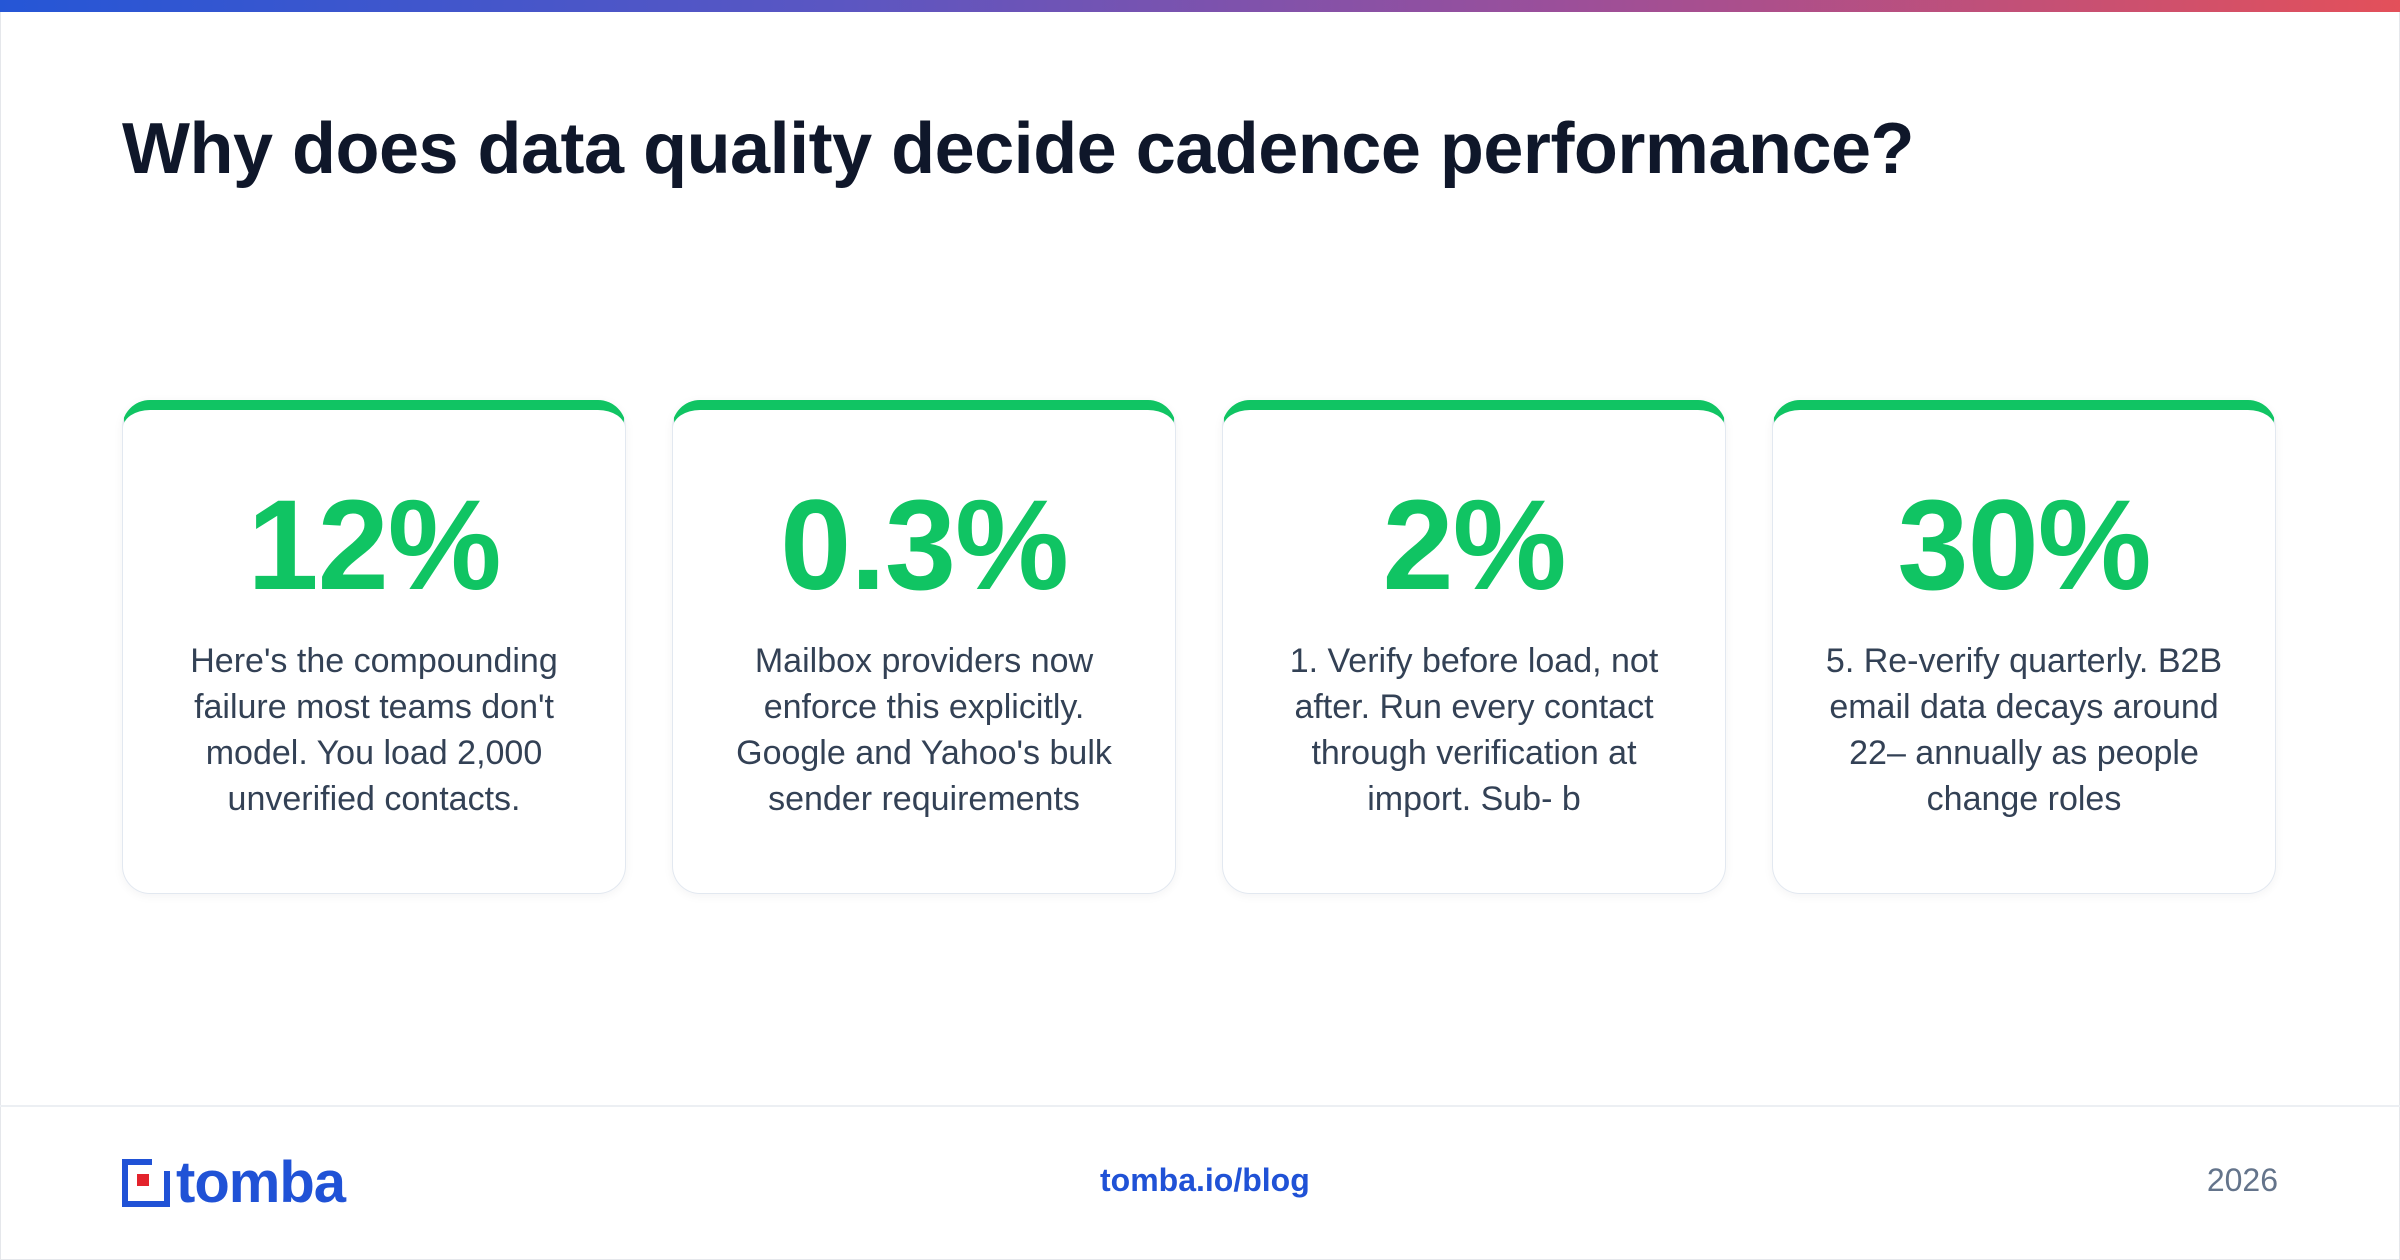 Image resolution: width=2400 pixels, height=1260 pixels. I want to click on blog-link: tomba.io/blog, so click(1205, 1180).